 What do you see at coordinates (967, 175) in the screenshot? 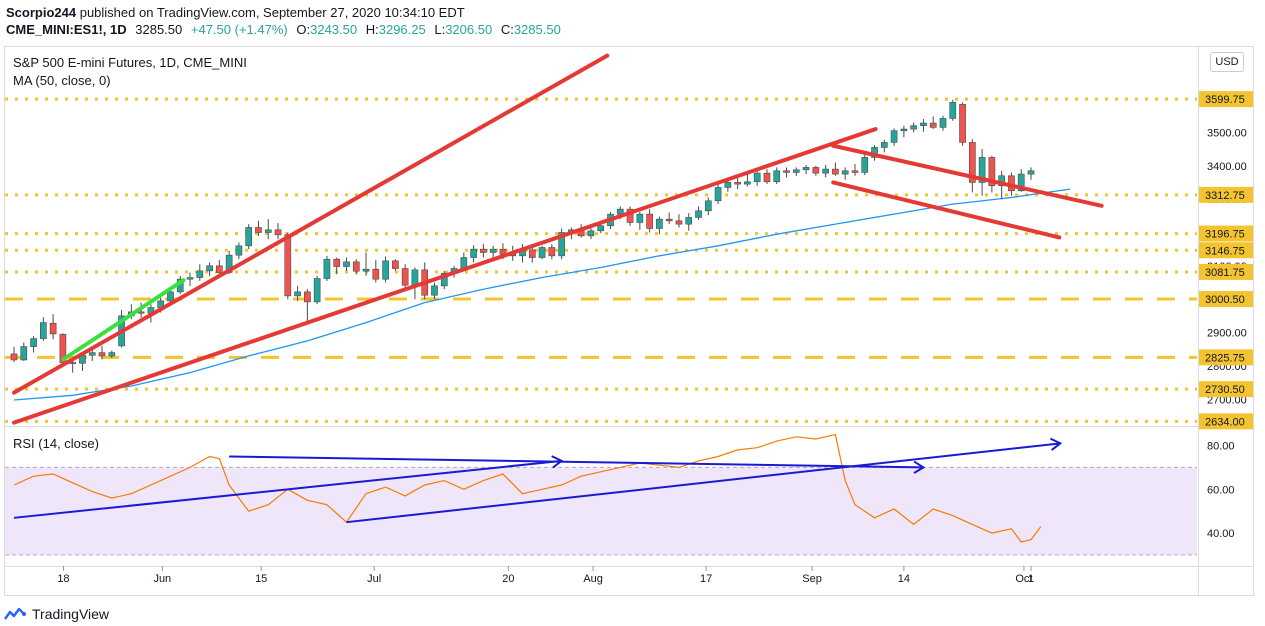
I see `flag-top-line` at bounding box center [967, 175].